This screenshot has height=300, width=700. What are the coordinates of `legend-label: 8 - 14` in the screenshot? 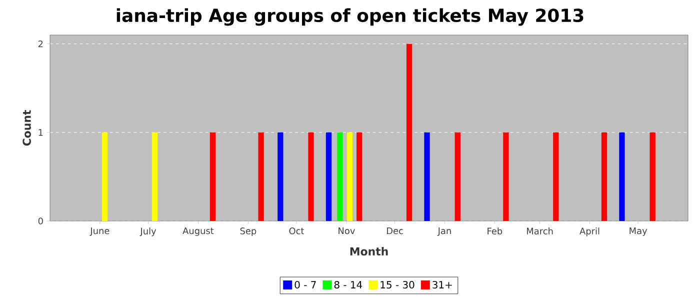 It's located at (348, 284).